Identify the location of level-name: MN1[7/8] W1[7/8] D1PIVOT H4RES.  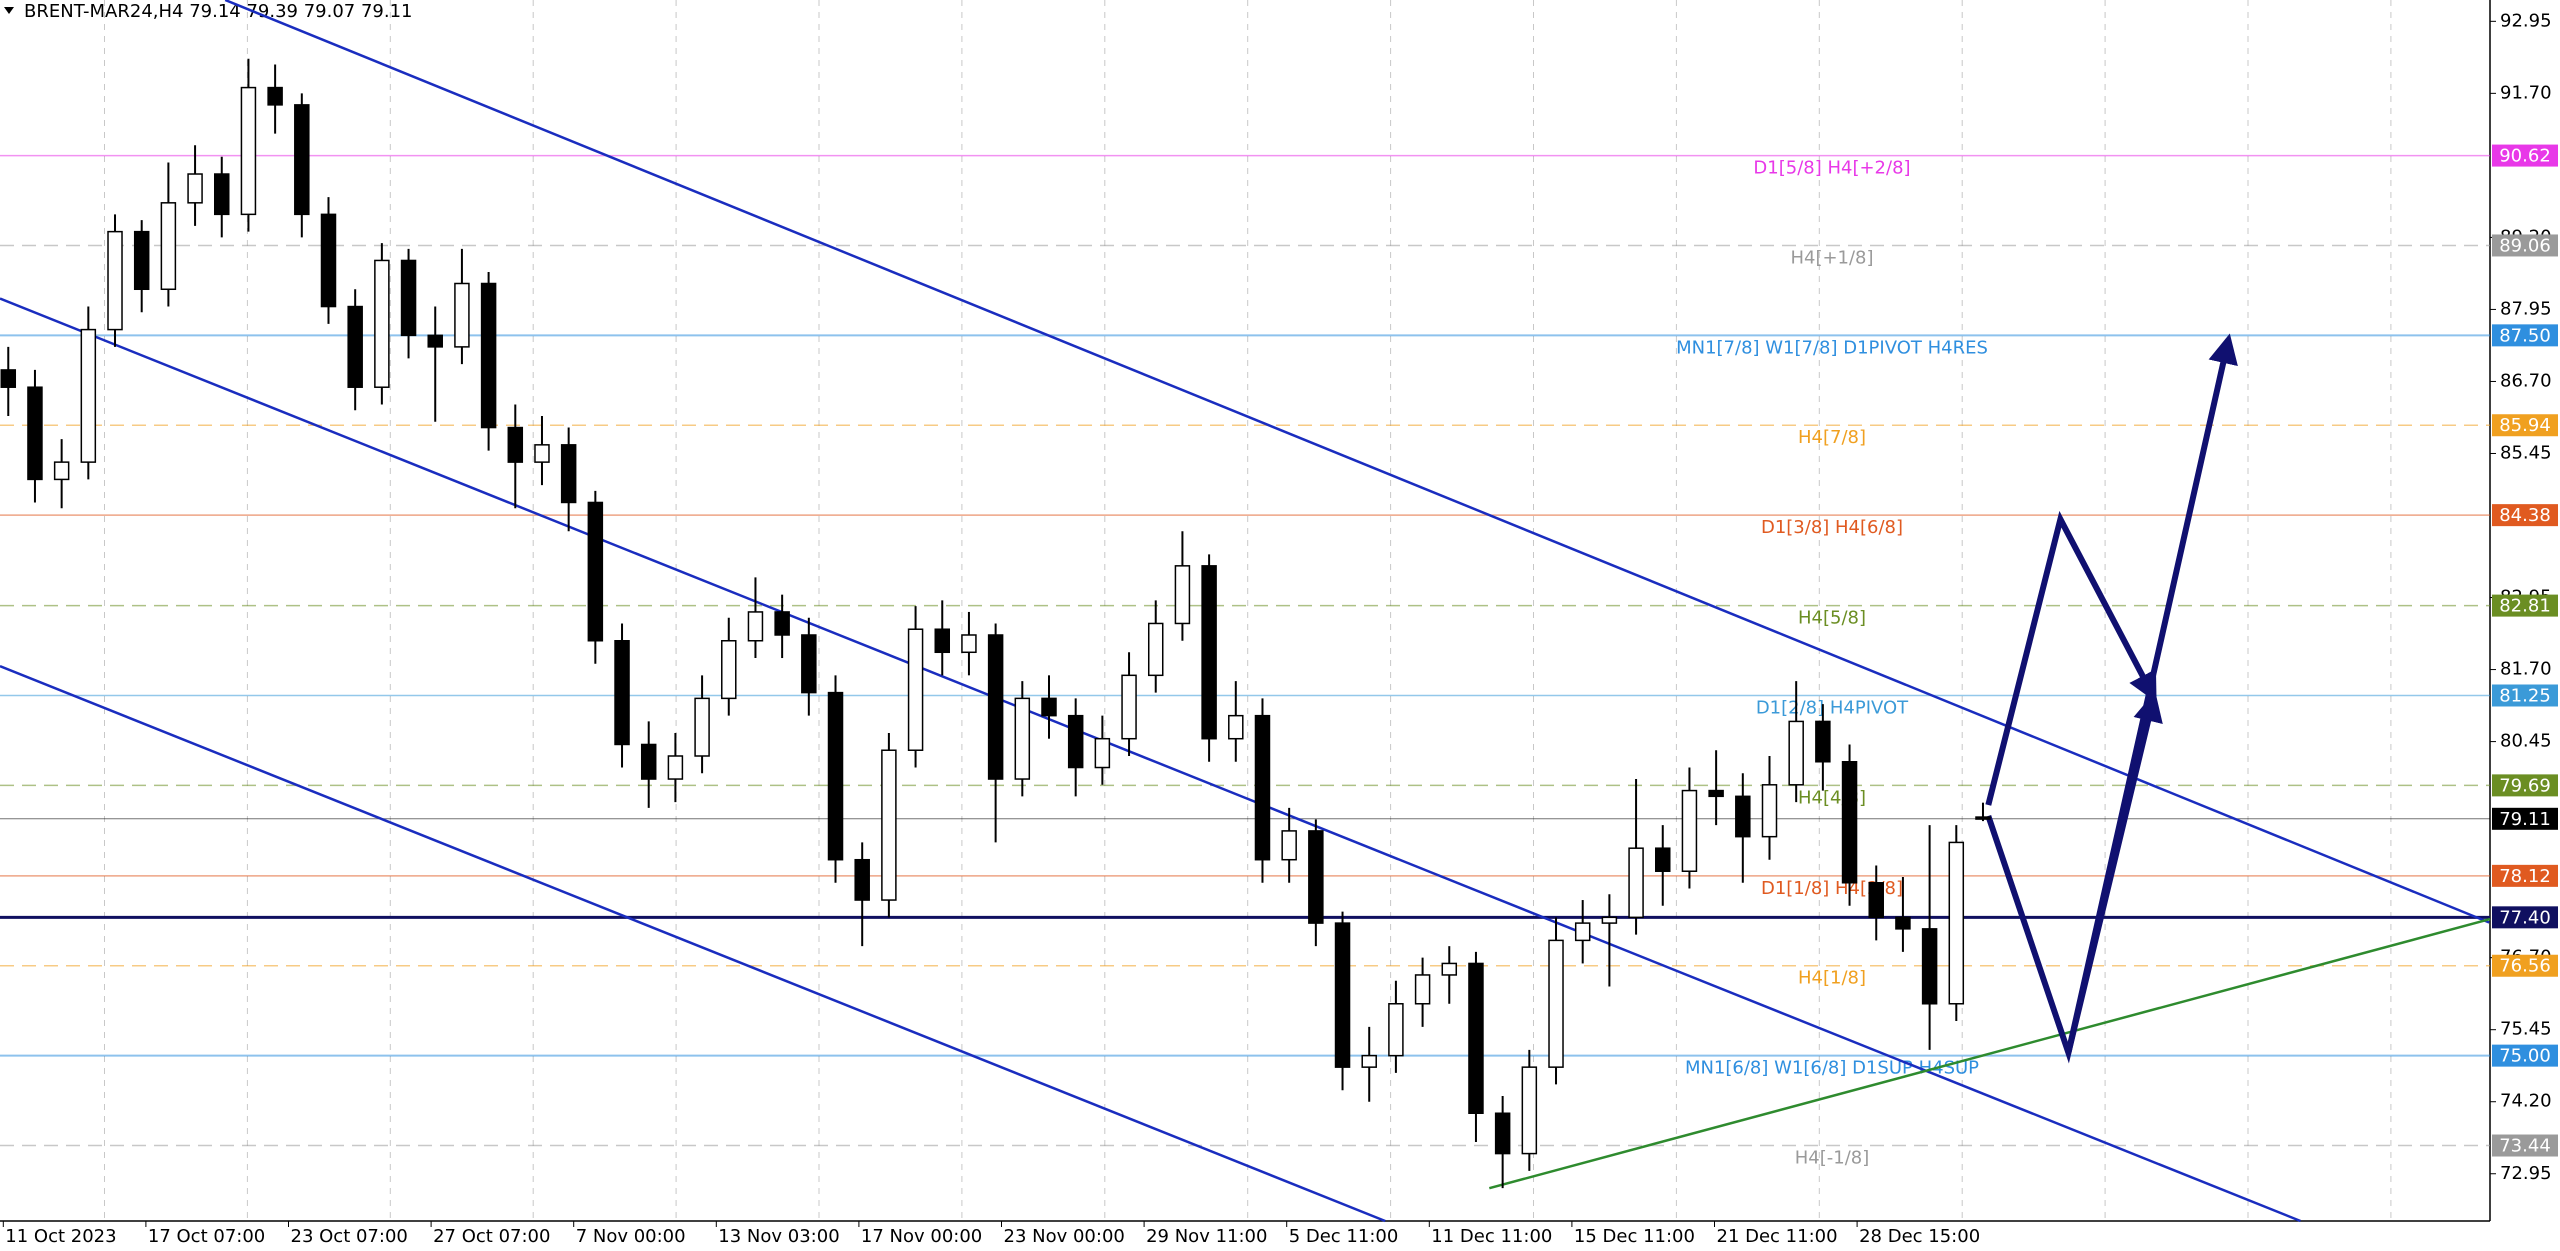
(1832, 347).